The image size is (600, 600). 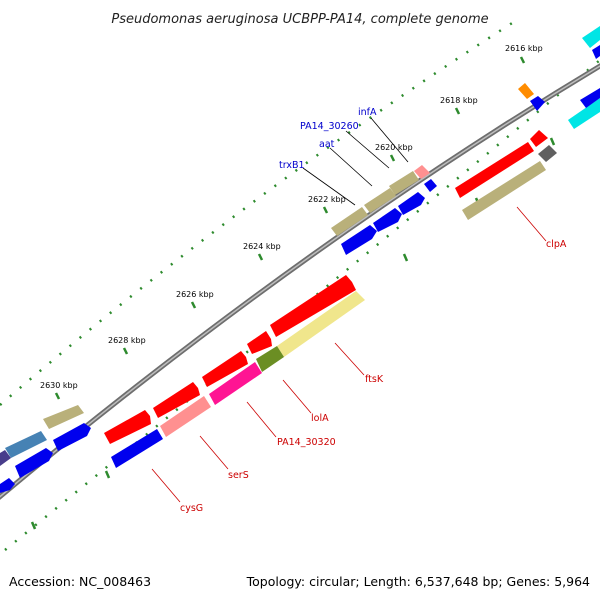 What do you see at coordinates (59, 385) in the screenshot?
I see `tick-label: 2630 kbp` at bounding box center [59, 385].